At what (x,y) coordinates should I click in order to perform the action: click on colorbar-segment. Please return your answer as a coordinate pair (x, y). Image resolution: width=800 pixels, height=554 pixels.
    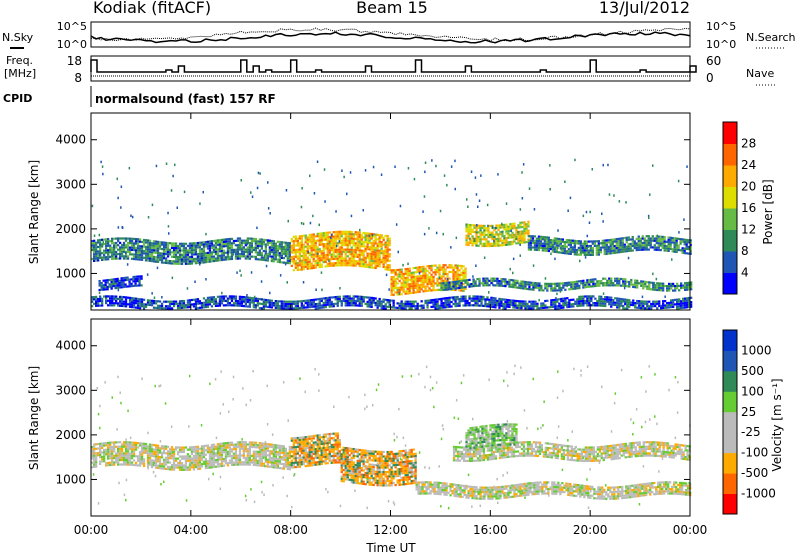
    Looking at the image, I should click on (730, 176).